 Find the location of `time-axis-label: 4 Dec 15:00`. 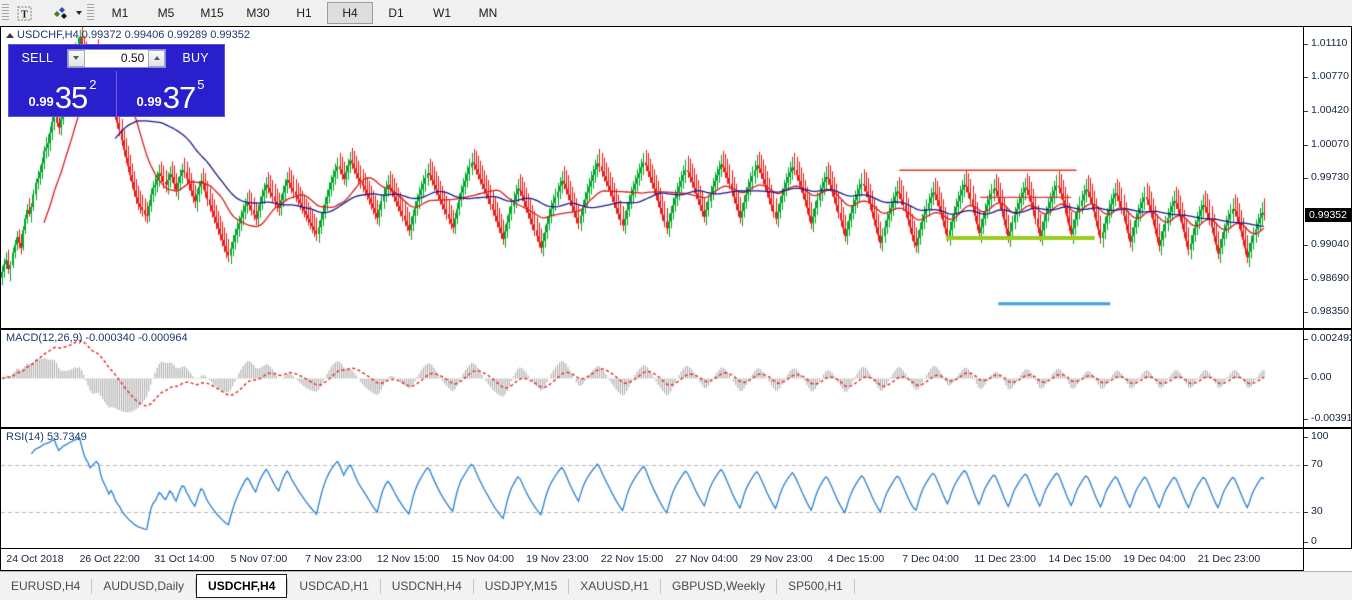

time-axis-label: 4 Dec 15:00 is located at coordinates (856, 559).